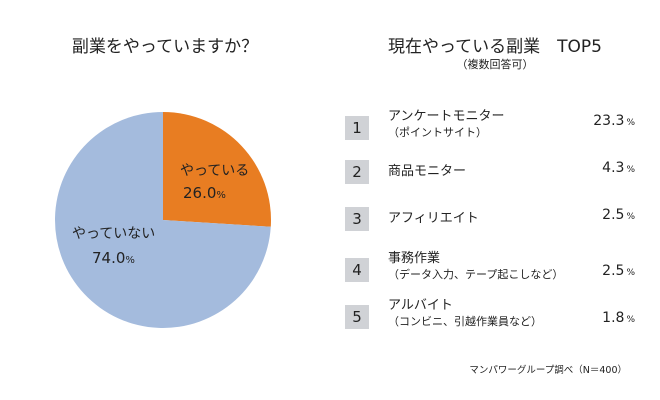 The height and width of the screenshot is (400, 660). What do you see at coordinates (200, 193) in the screenshot?
I see `slice-value: 26.0` at bounding box center [200, 193].